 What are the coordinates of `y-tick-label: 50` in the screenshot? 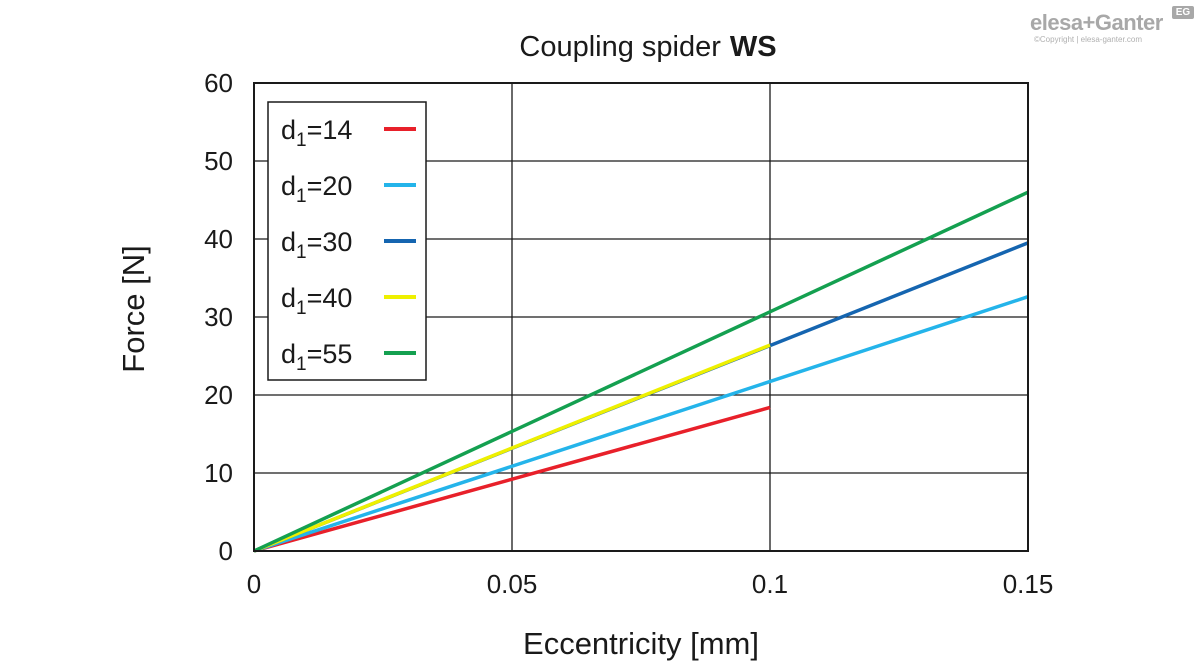 It's located at (218, 161).